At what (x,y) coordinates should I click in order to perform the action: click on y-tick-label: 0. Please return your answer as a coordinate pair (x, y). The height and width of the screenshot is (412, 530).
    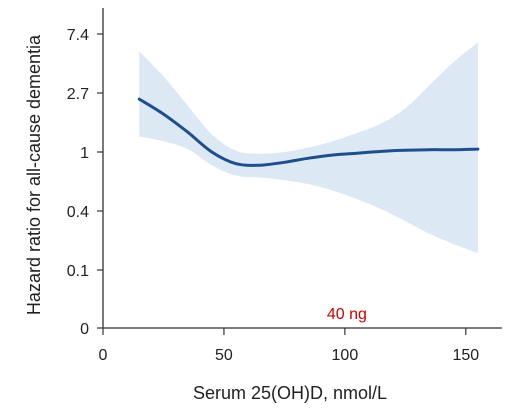
    Looking at the image, I should click on (84, 329).